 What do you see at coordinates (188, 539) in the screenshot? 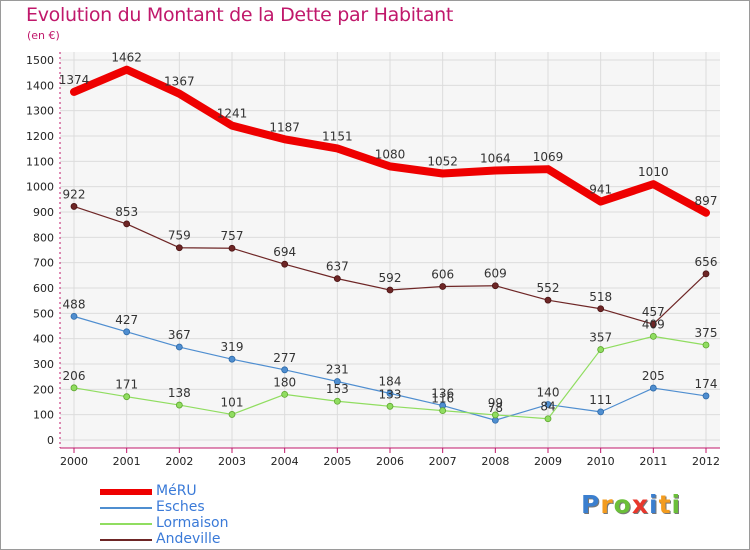
I see `legend-label-andeville: Andeville` at bounding box center [188, 539].